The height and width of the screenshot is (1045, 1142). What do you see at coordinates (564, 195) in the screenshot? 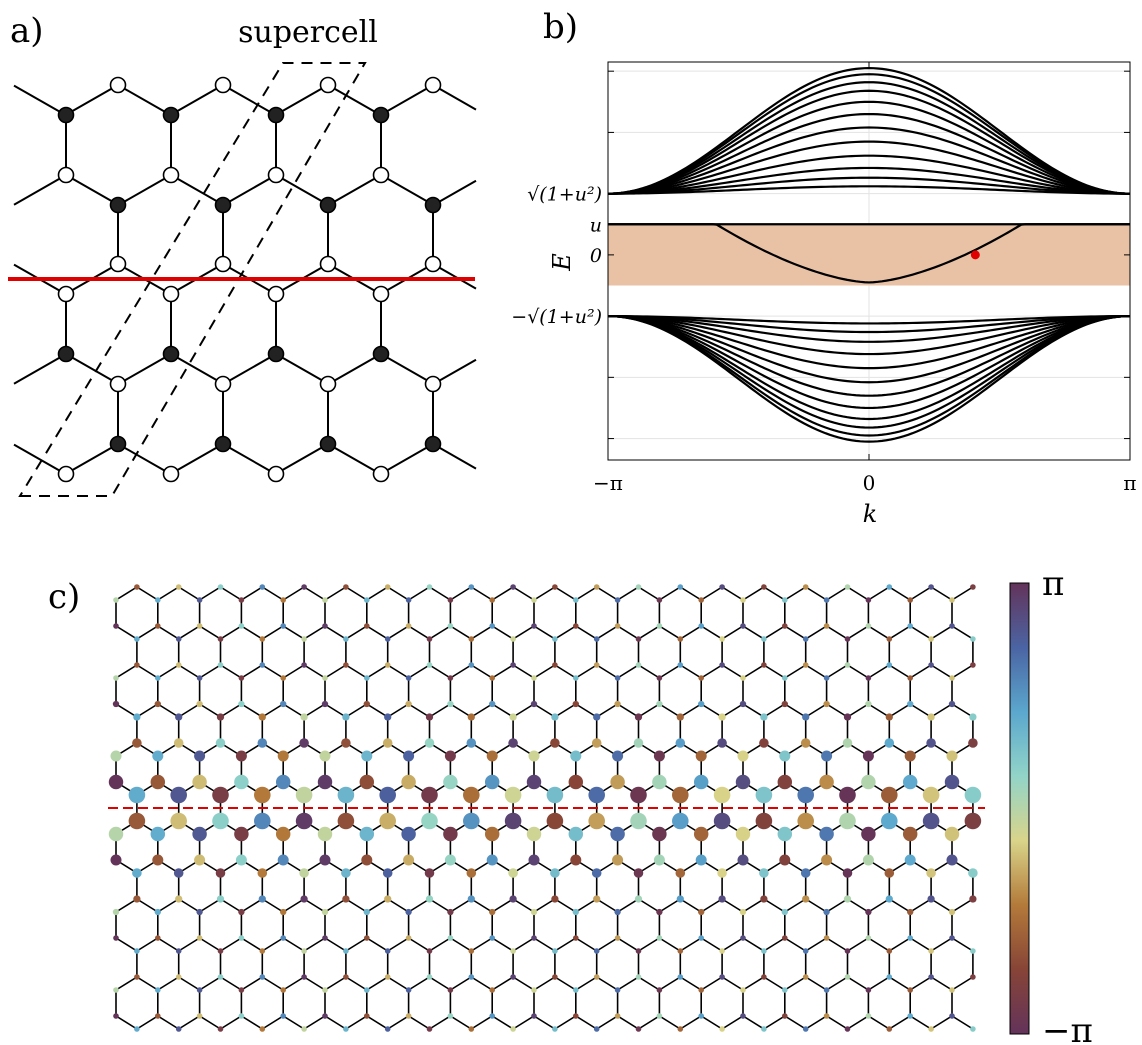
I see `y-tick-label: √(1+u²)` at bounding box center [564, 195].